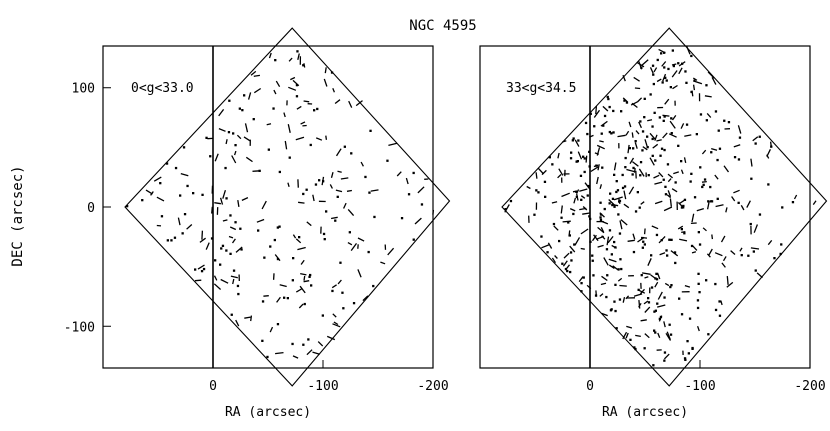 The image size is (830, 431). Describe the element at coordinates (322, 386) in the screenshot. I see `x-tick-label: -100` at that location.